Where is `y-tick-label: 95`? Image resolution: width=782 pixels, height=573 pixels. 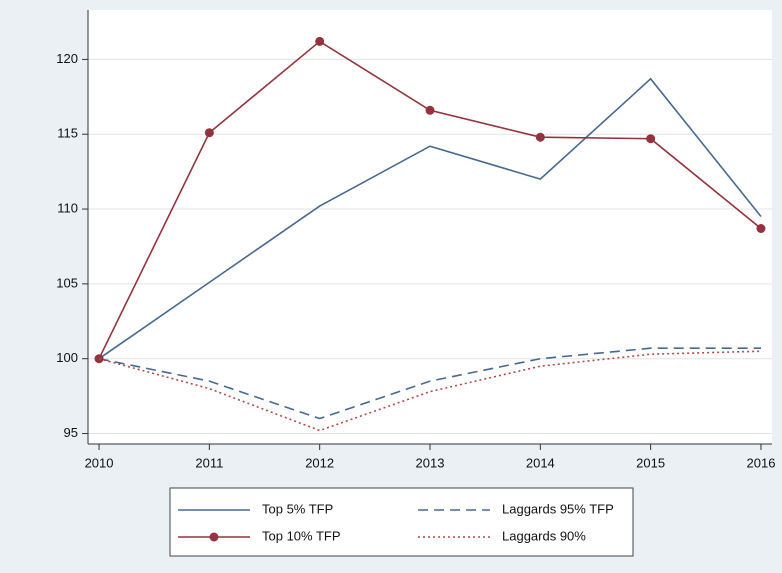 y-tick-label: 95 is located at coordinates (71, 432).